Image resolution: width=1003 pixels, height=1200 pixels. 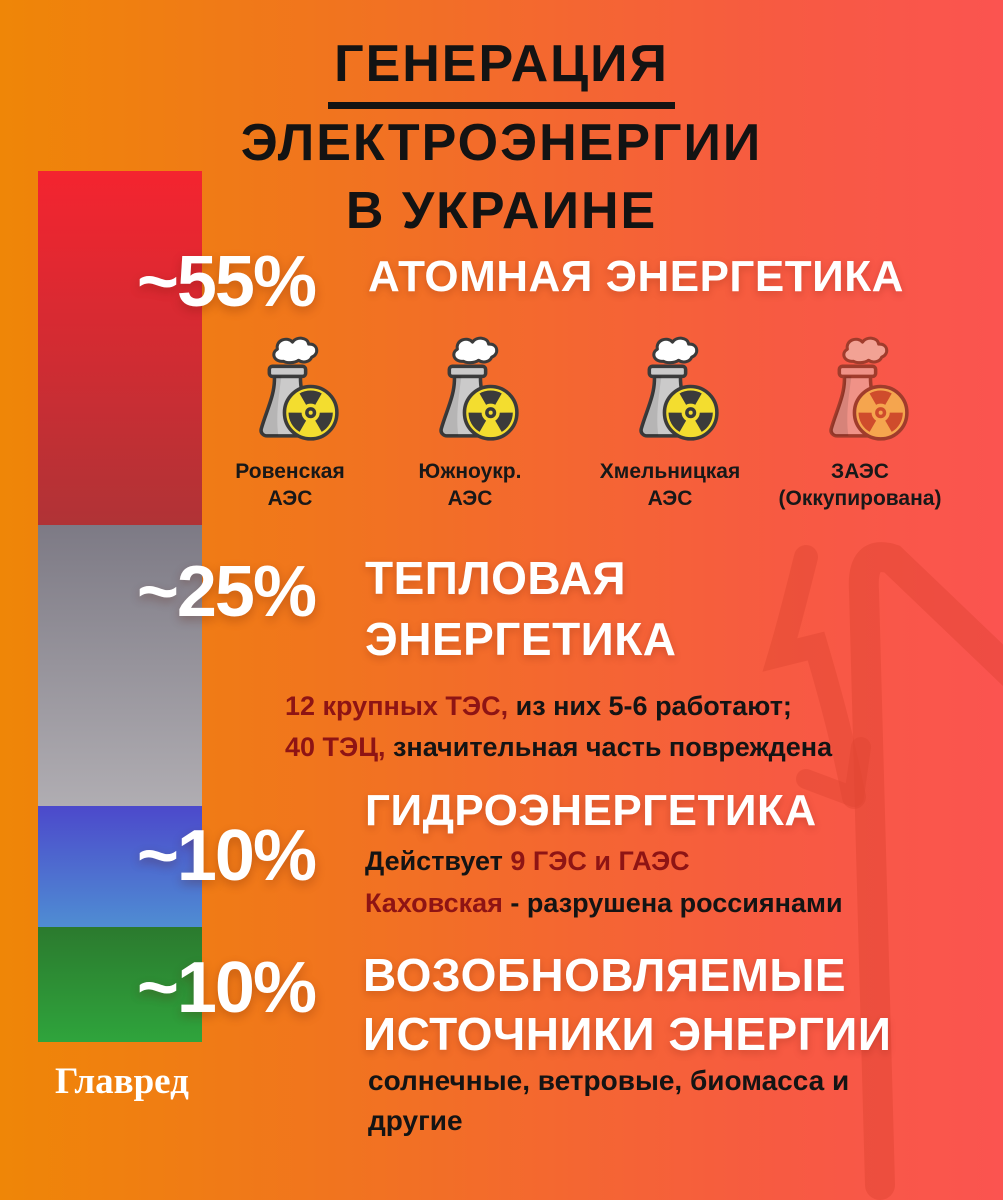 What do you see at coordinates (122, 1081) in the screenshot?
I see `source-logo-glavred: Главред` at bounding box center [122, 1081].